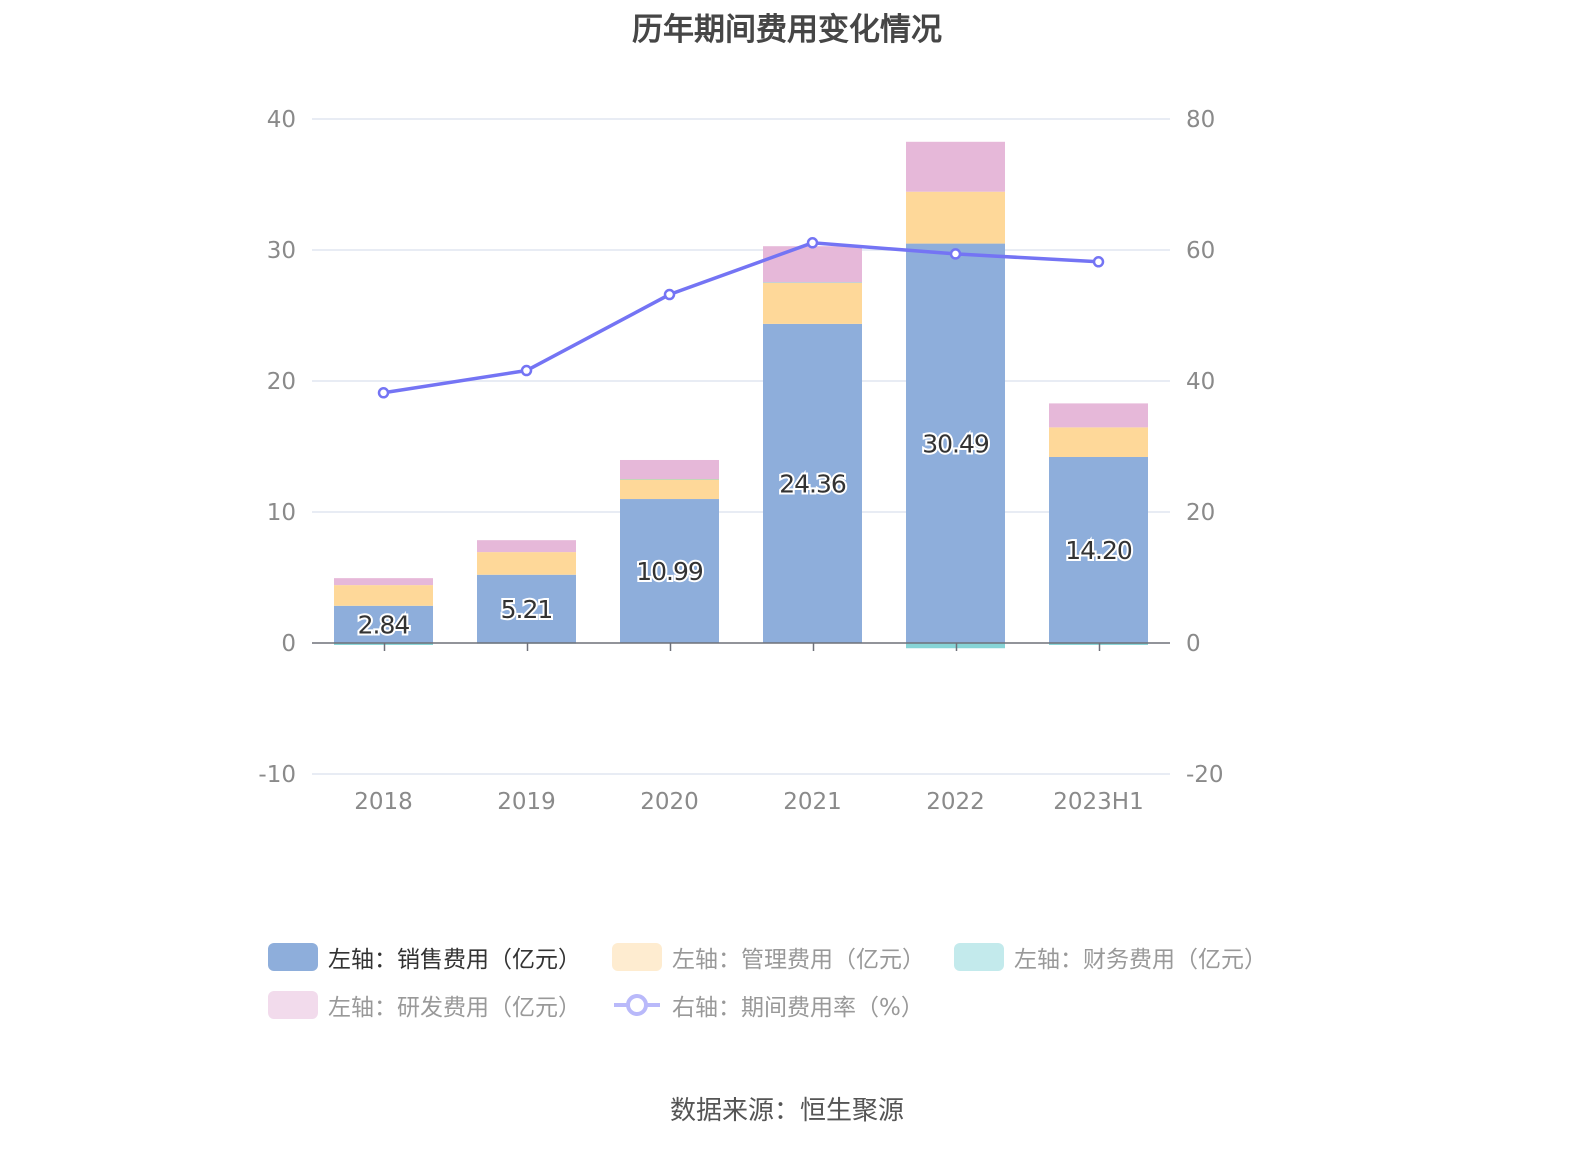 The height and width of the screenshot is (1150, 1574). I want to click on legend-item-rate: 右轴：期间费用率（%）, so click(768, 1005).